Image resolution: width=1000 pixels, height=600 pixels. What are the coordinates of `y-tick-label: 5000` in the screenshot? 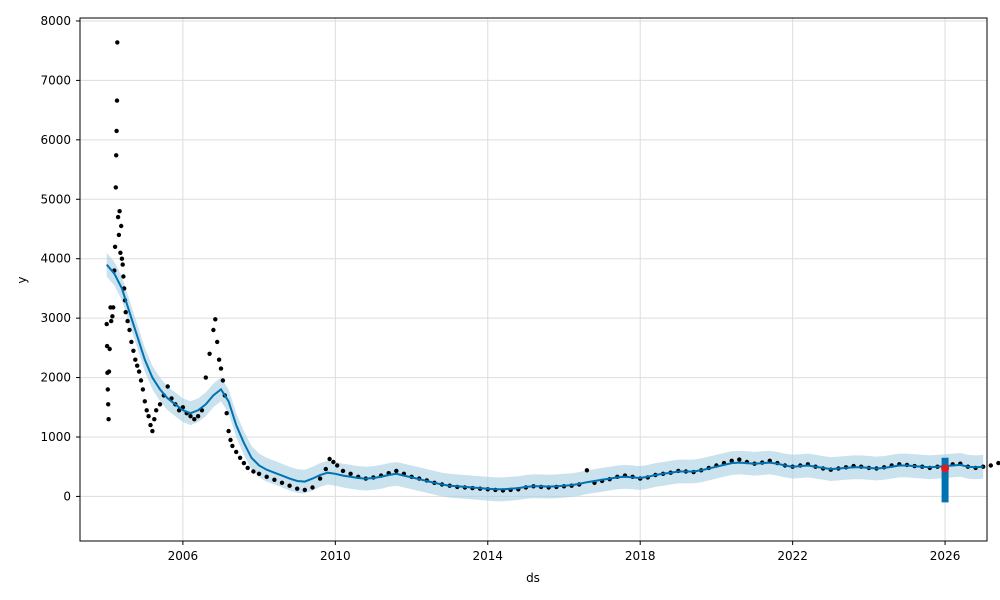 It's located at (55, 199).